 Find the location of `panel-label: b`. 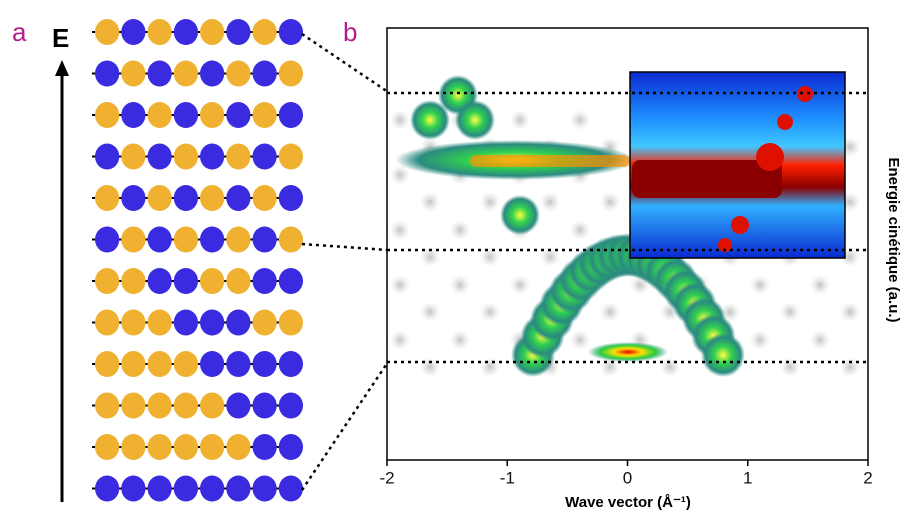

panel-label: b is located at coordinates (350, 32).